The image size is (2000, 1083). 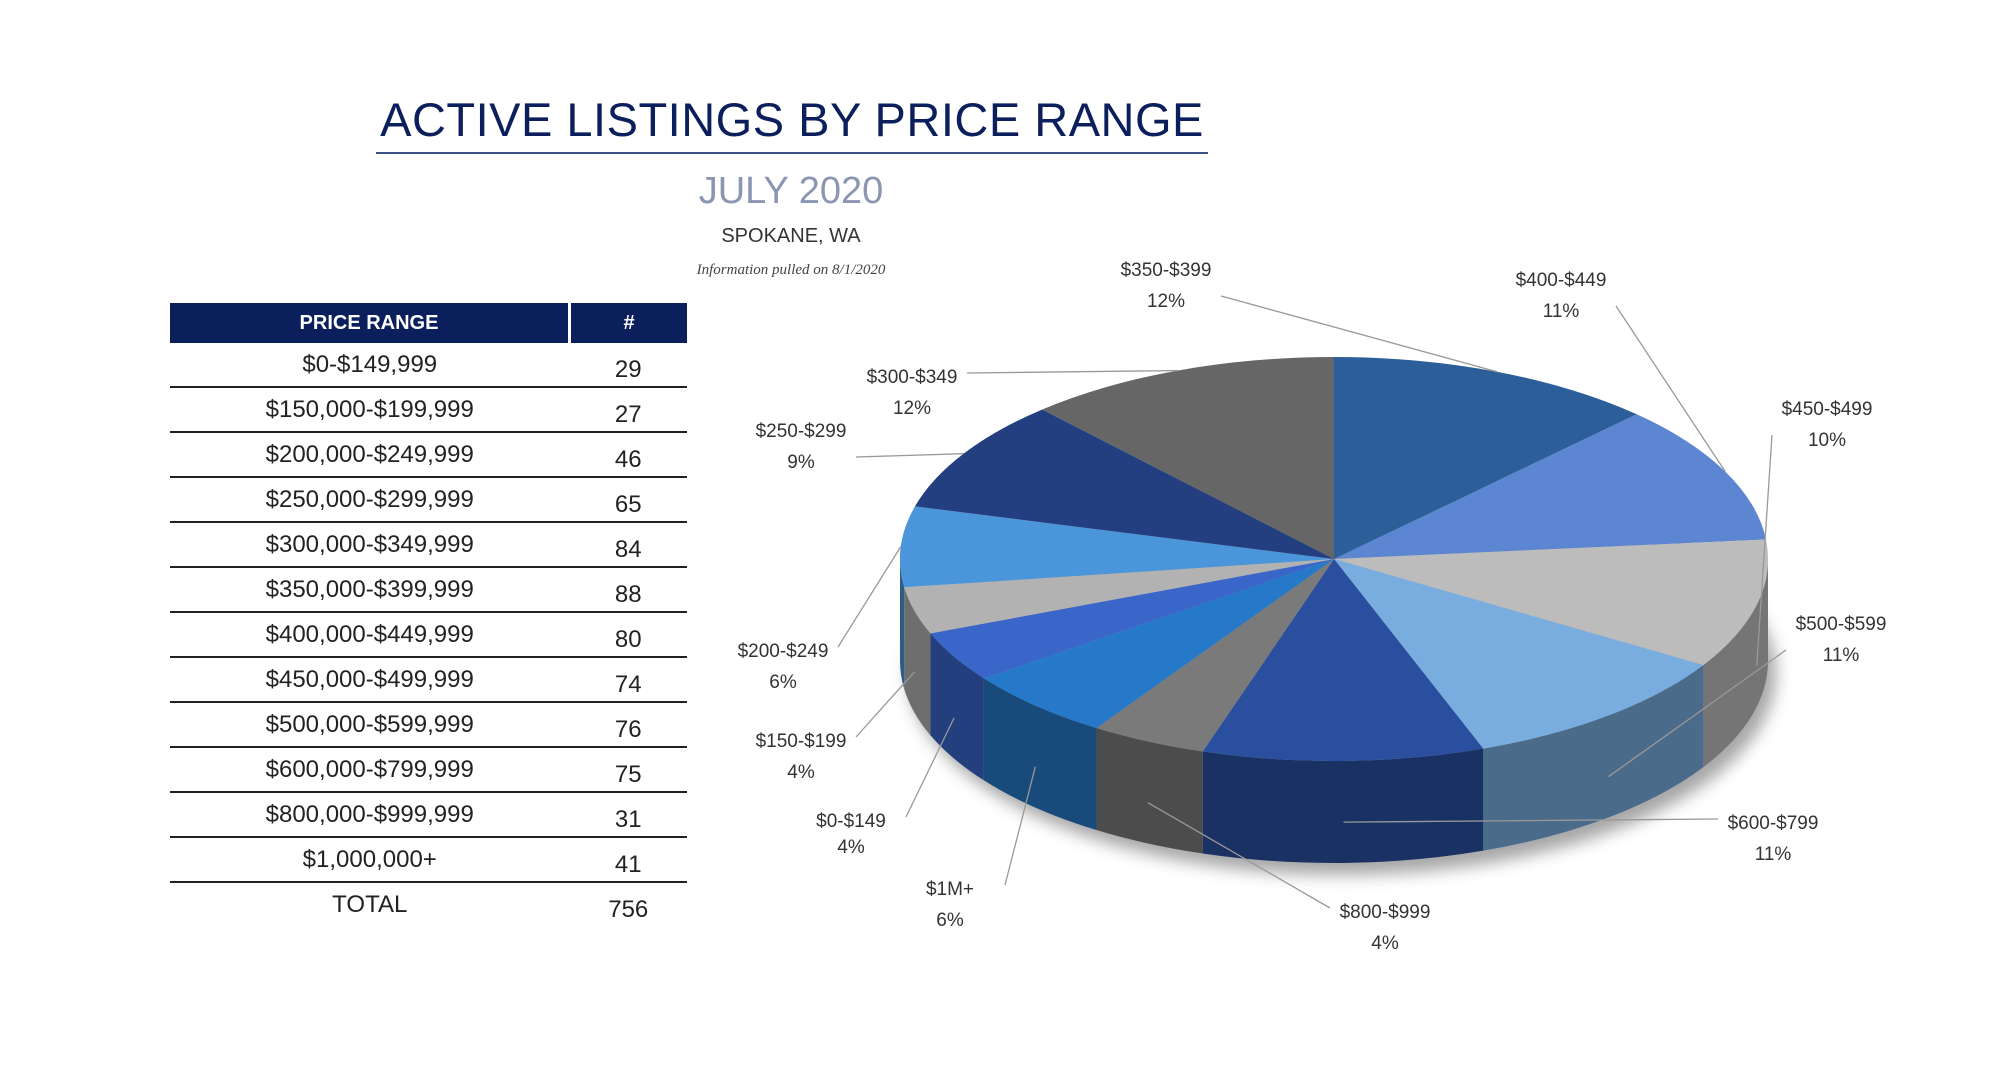 I want to click on table-row: $150,000-$199,999 27, so click(x=428, y=410).